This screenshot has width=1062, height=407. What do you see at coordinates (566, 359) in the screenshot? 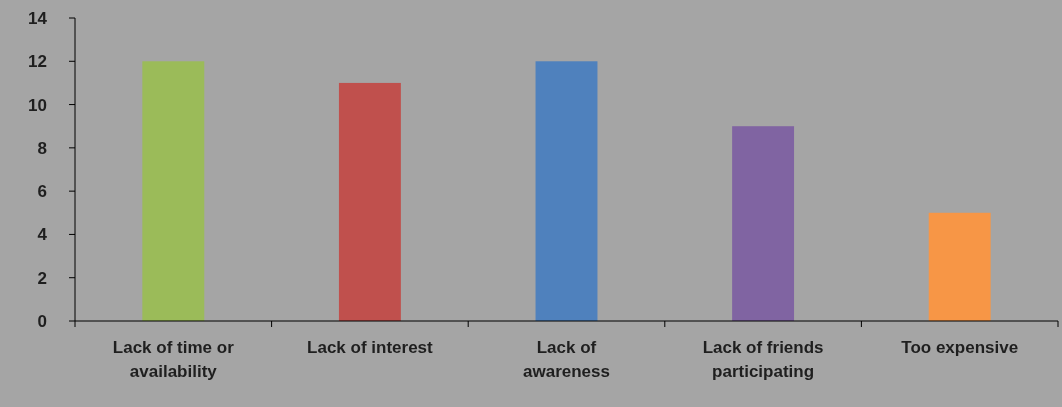
I see `x-tick-label: Lack of awareness` at bounding box center [566, 359].